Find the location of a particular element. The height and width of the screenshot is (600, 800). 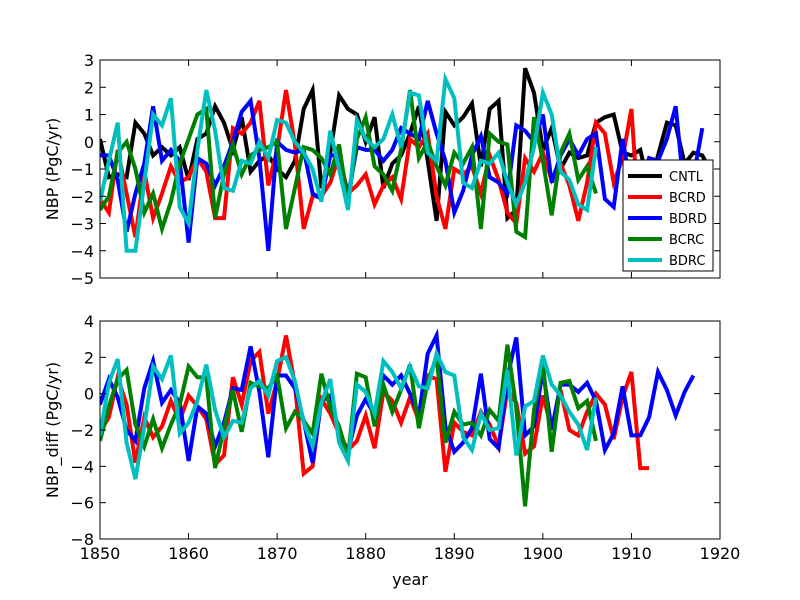

legend-label-bcrd: BCRD is located at coordinates (687, 198).